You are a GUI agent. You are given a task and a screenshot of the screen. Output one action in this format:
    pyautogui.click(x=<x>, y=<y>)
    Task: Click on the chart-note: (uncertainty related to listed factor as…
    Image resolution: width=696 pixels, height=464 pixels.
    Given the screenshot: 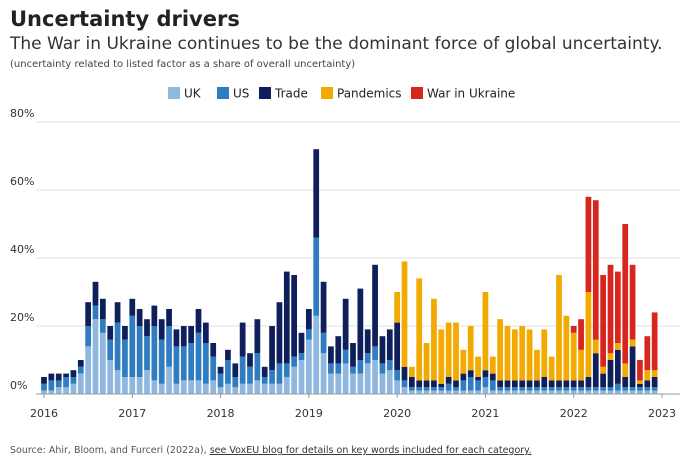 What is the action you would take?
    pyautogui.click(x=182, y=64)
    